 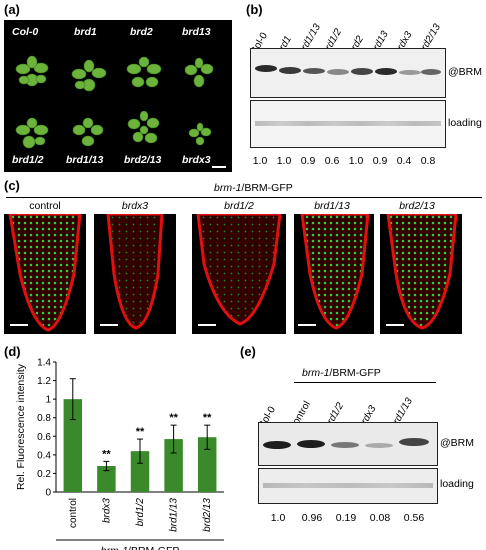 I want to click on panel-e-label: (e), so click(x=248, y=351).